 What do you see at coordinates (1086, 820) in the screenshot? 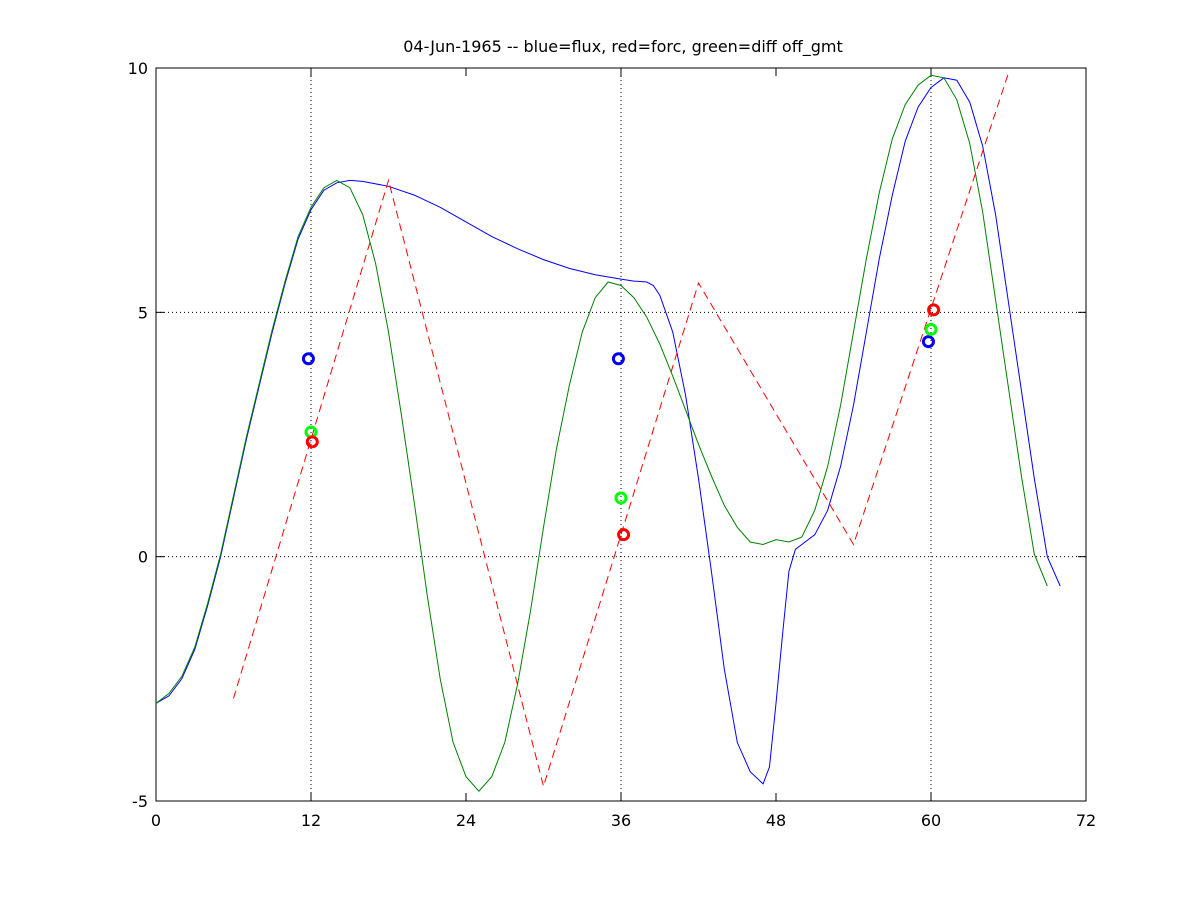
I see `x-tick-label: 72` at bounding box center [1086, 820].